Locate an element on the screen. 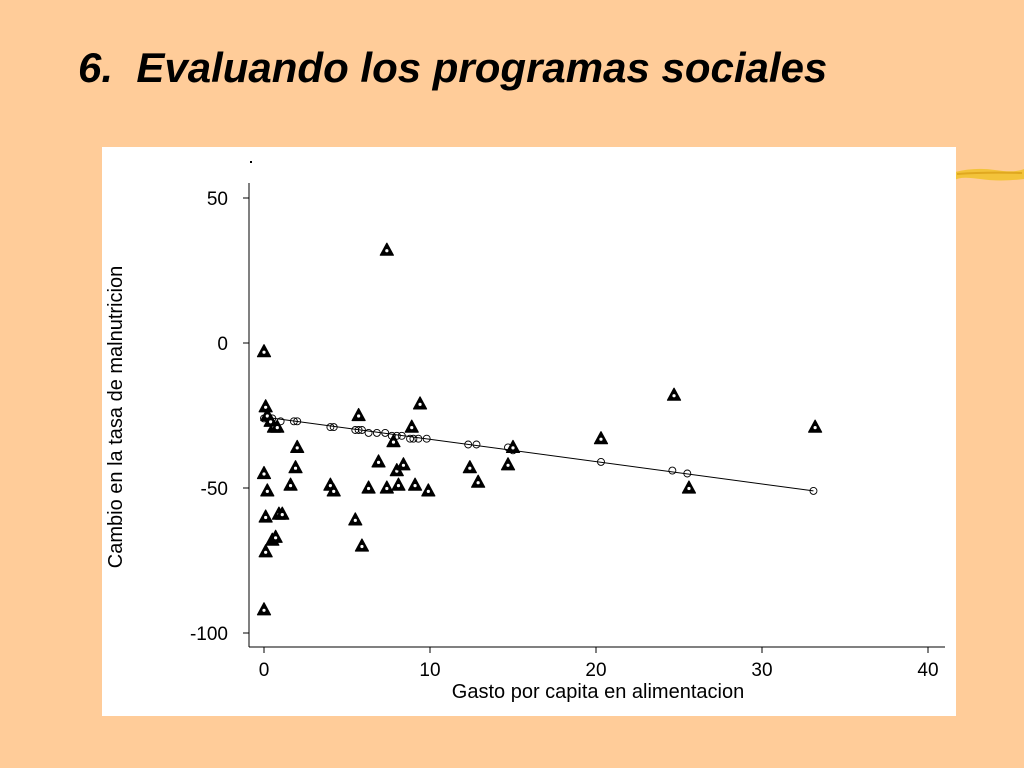 This screenshot has width=1024, height=768. x-tick-label: 10 is located at coordinates (429, 670).